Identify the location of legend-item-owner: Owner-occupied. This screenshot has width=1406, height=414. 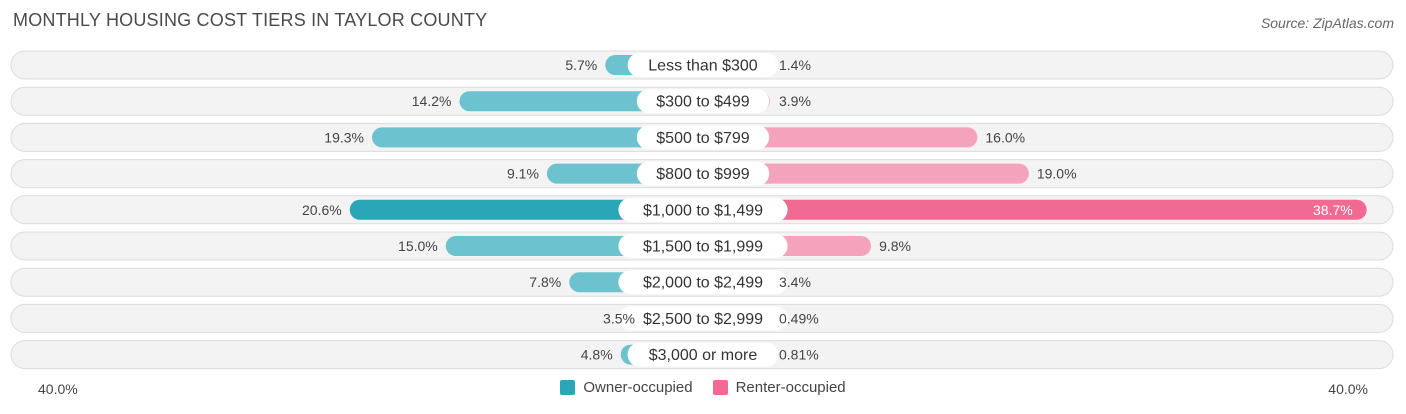
(626, 387).